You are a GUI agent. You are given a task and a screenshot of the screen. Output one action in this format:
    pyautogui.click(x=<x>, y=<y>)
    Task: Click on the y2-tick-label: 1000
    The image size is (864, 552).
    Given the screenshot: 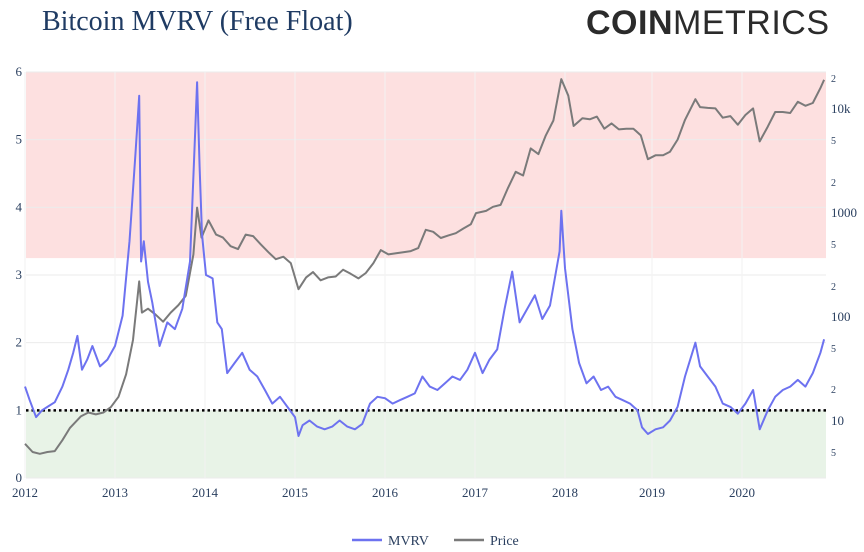 What is the action you would take?
    pyautogui.click(x=844, y=212)
    